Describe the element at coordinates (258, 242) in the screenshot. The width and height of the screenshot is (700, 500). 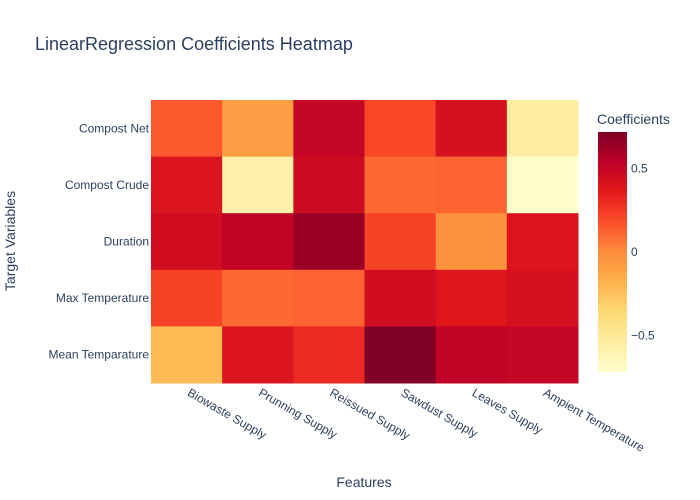
I see `heatmap-cell-duration-prunning-supply` at that location.